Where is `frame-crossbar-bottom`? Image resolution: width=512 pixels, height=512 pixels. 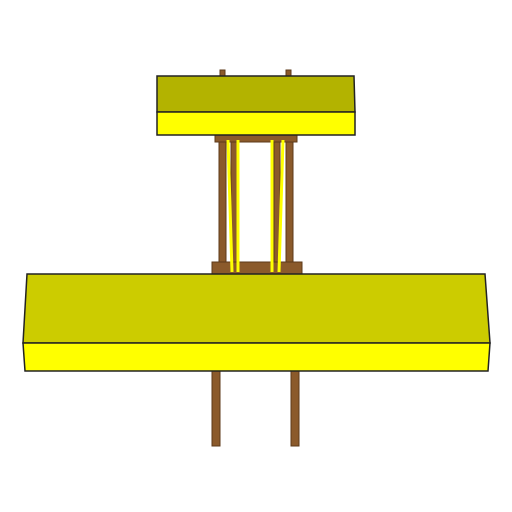 frame-crossbar-bottom is located at coordinates (257, 268).